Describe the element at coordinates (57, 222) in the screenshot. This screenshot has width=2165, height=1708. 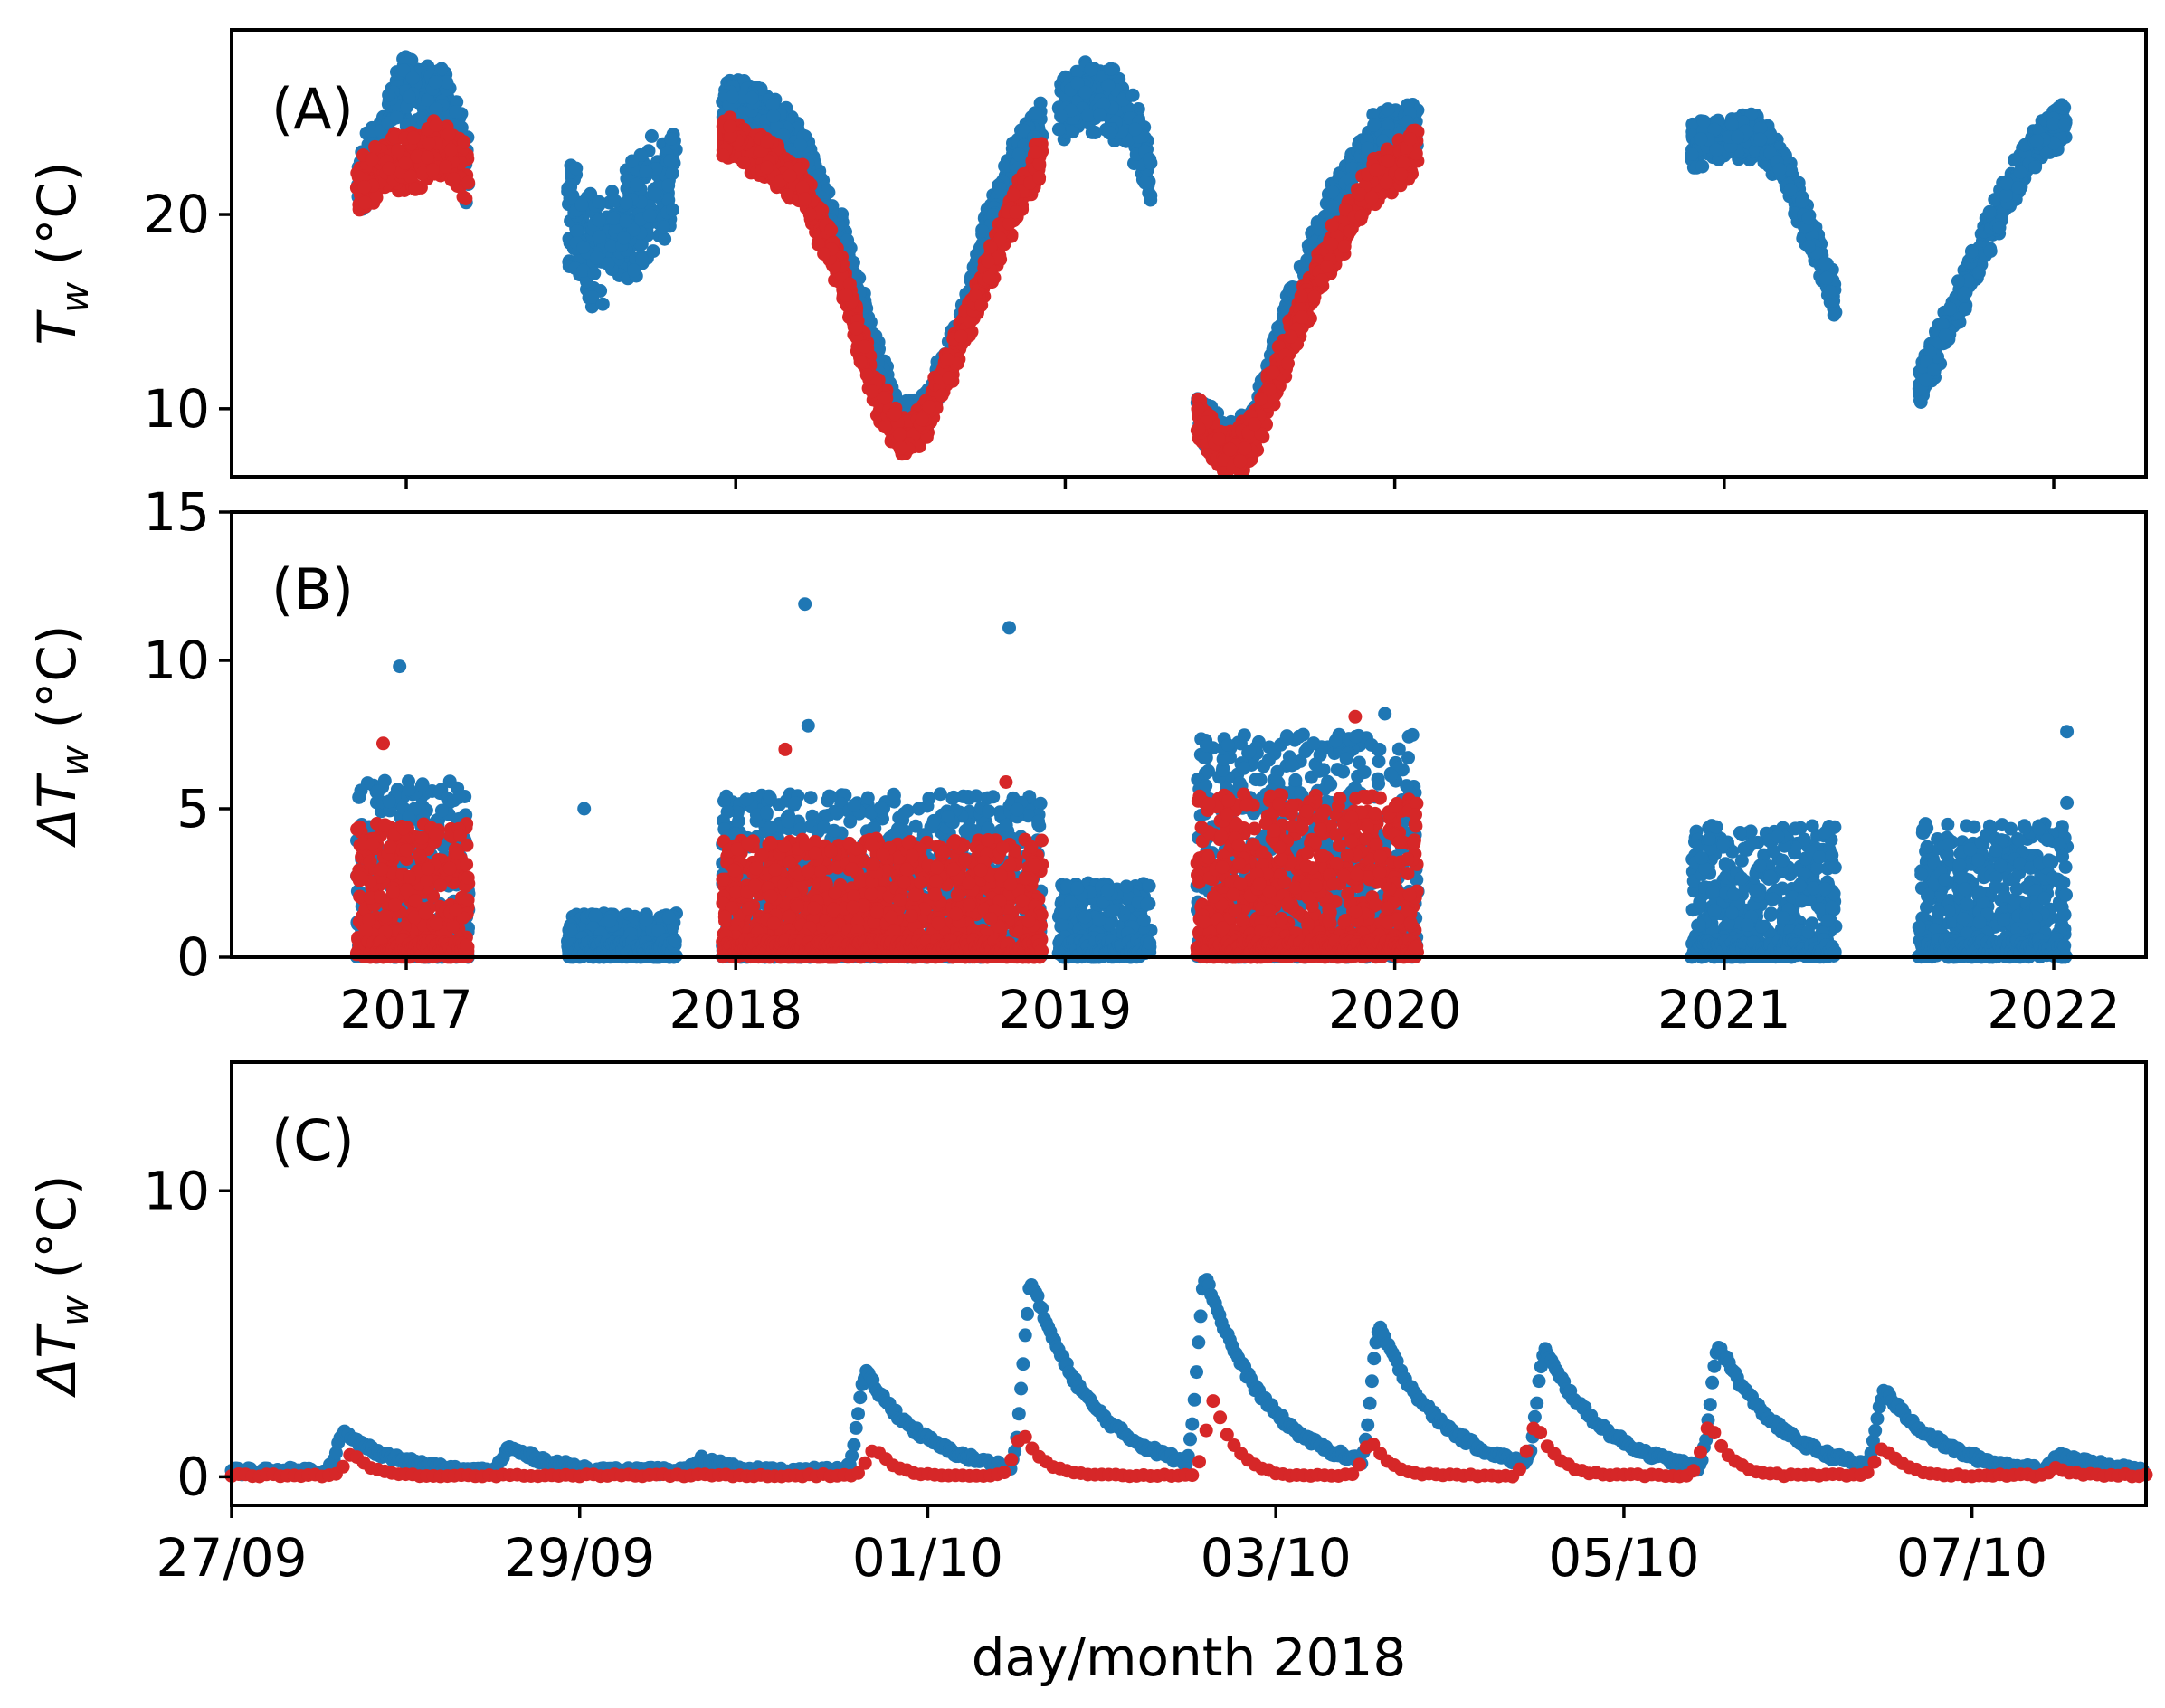
I see `panel-a-ylabel-unit: (°C)` at that location.